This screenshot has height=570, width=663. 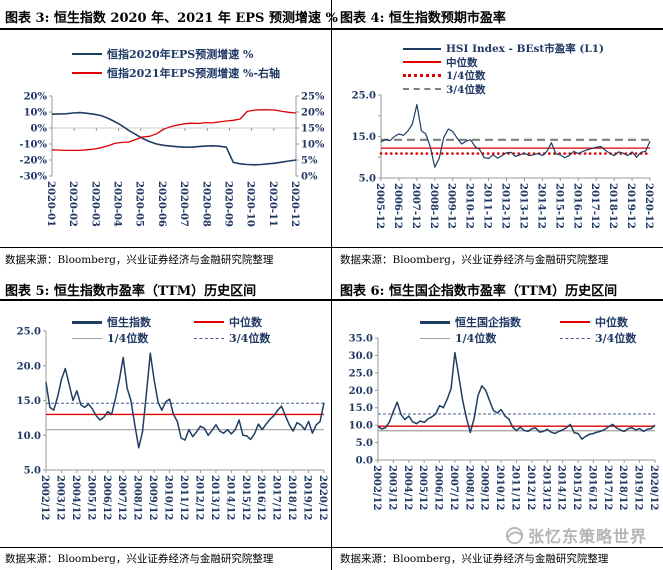 I want to click on svg-text: 2020-06, so click(x=161, y=204).